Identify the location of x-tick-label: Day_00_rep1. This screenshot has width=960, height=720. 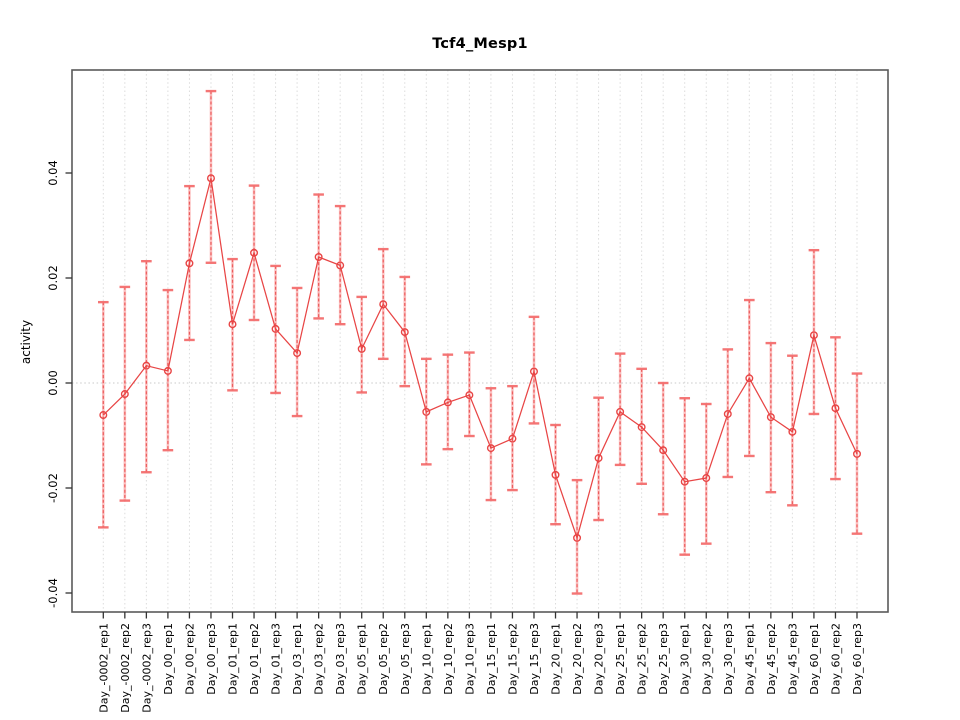
(168, 659).